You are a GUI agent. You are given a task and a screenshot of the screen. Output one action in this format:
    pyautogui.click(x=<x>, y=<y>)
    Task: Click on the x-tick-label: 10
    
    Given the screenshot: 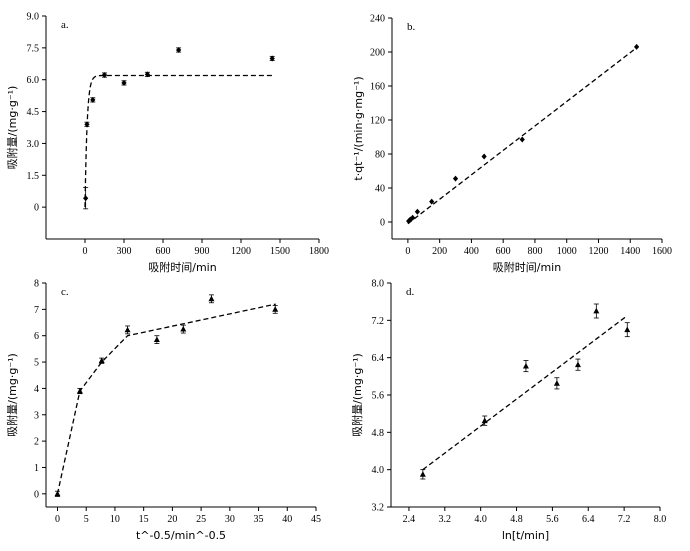 What is the action you would take?
    pyautogui.click(x=115, y=519)
    